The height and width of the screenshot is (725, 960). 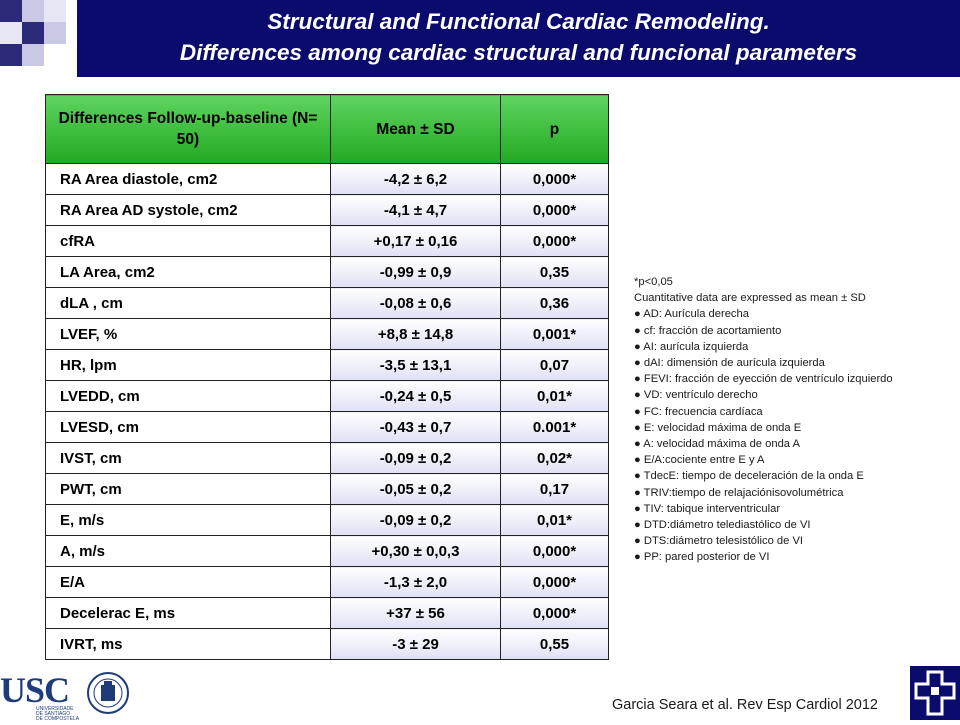 I want to click on row-label: RA Area AD systole, cm2, so click(x=188, y=210).